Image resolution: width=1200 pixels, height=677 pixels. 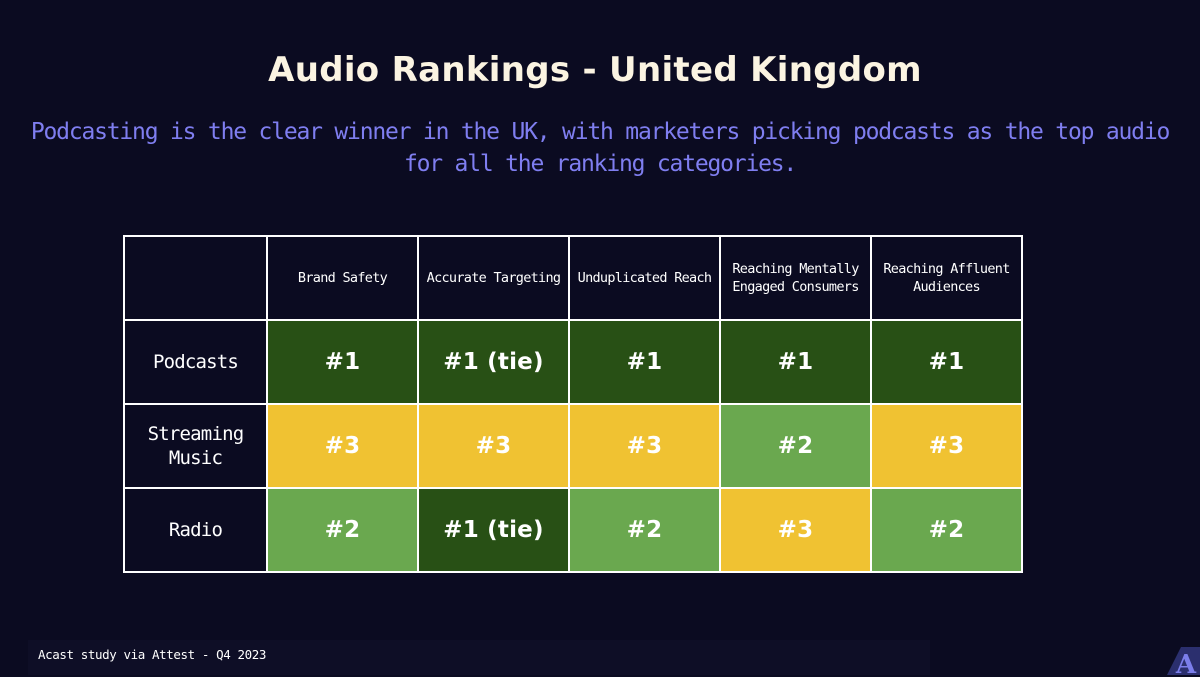 I want to click on table-row: Podcasts #1 #1 (tie) #1 #1 #1, so click(x=573, y=362).